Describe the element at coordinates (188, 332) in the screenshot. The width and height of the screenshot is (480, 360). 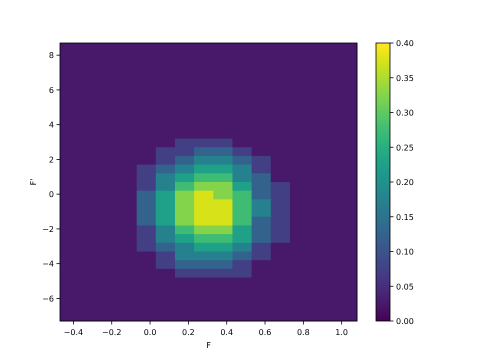
I see `x-tick-label: 0.2` at that location.